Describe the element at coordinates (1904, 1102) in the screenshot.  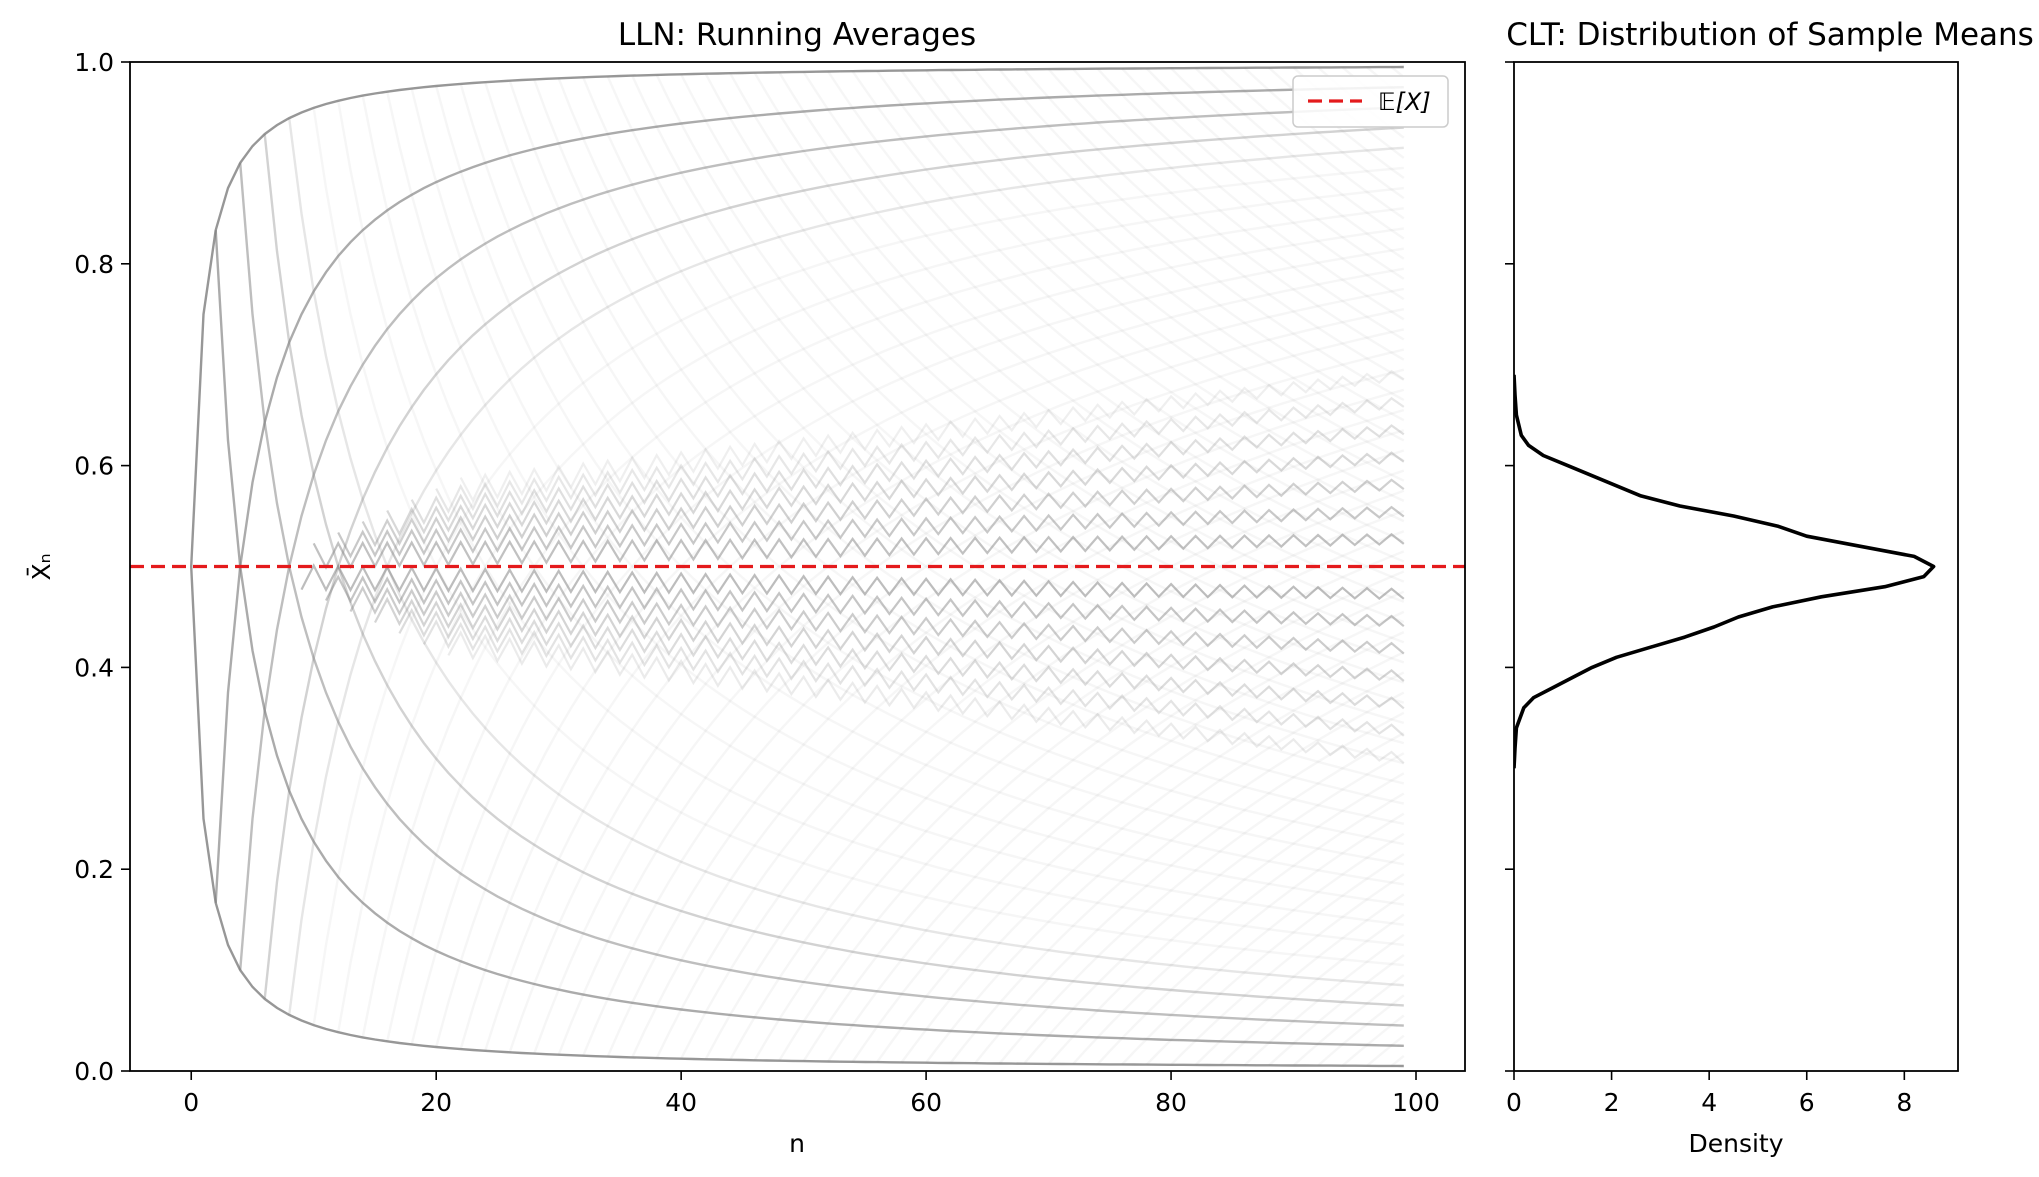
I see `x-tick-label: 8` at that location.